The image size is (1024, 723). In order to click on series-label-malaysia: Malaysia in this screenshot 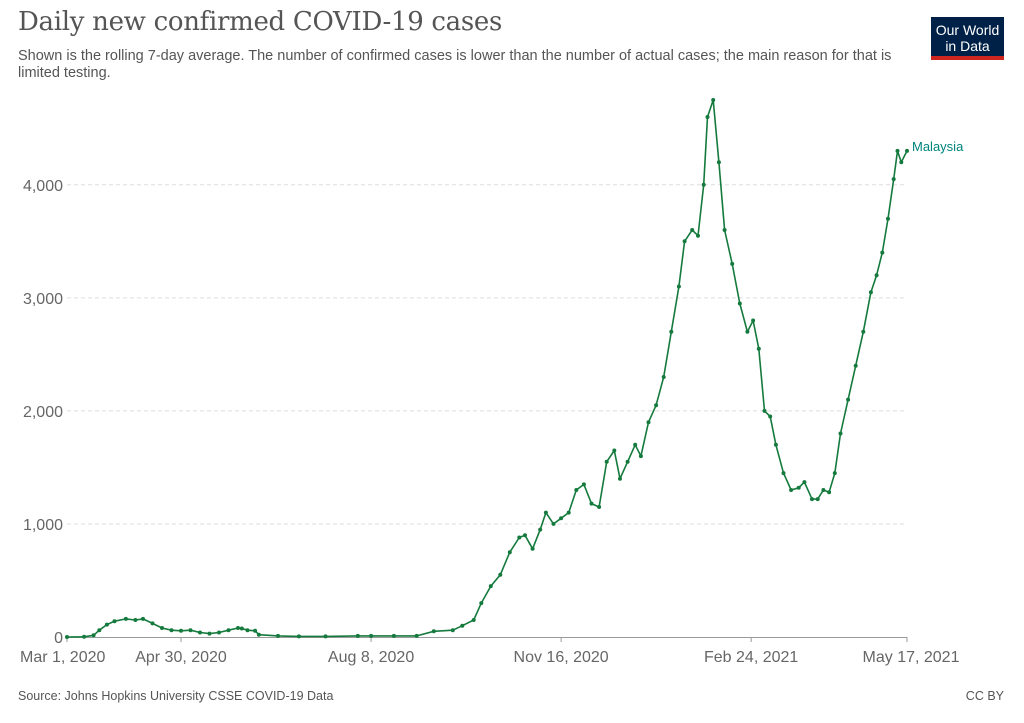, I will do `click(938, 146)`.